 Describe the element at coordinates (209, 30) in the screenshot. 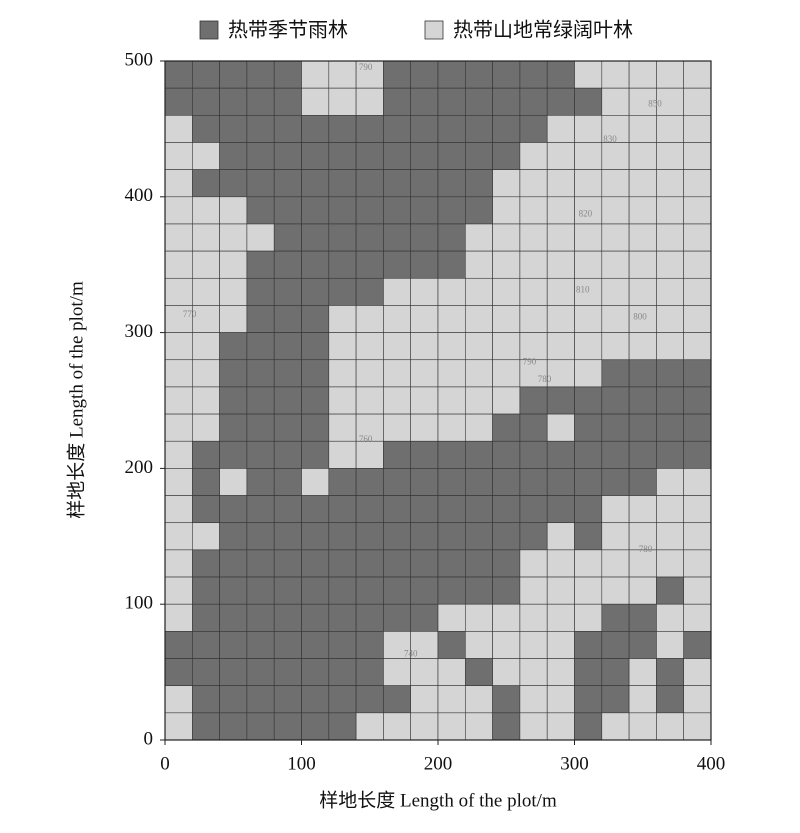

I see `legend-swatch` at that location.